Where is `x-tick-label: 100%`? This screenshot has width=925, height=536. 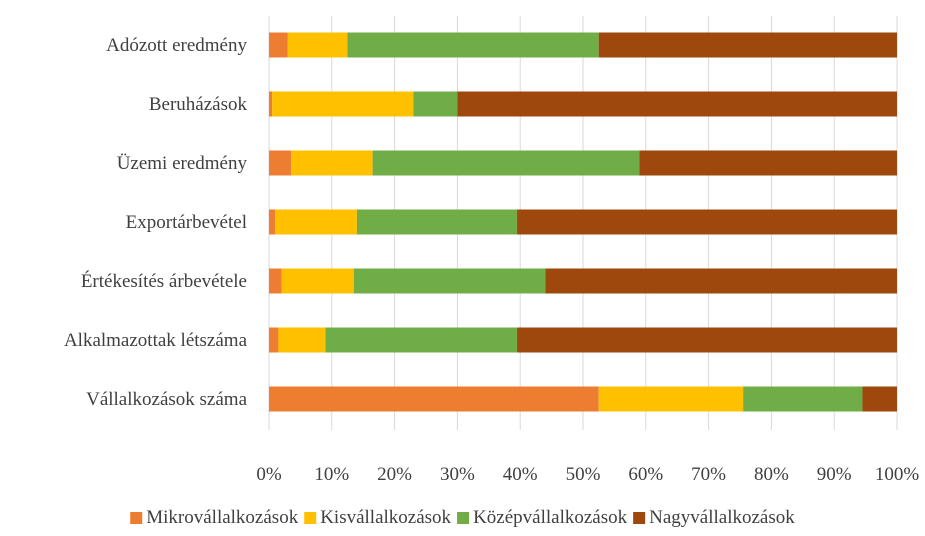 x-tick-label: 100% is located at coordinates (897, 474).